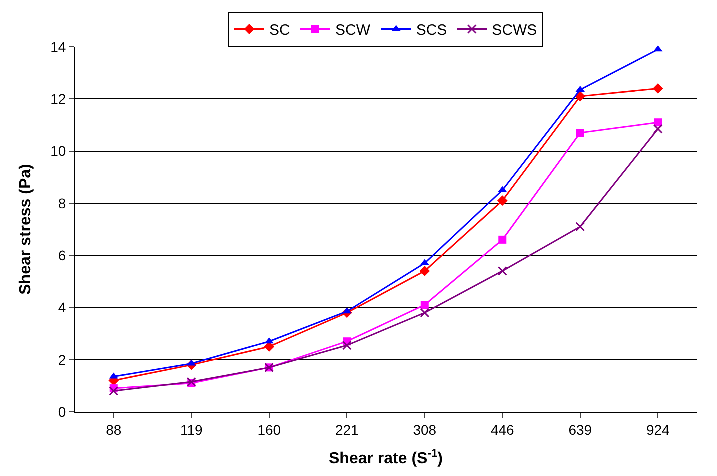 The width and height of the screenshot is (717, 476). Describe the element at coordinates (270, 430) in the screenshot. I see `x-tick-label: 160` at that location.